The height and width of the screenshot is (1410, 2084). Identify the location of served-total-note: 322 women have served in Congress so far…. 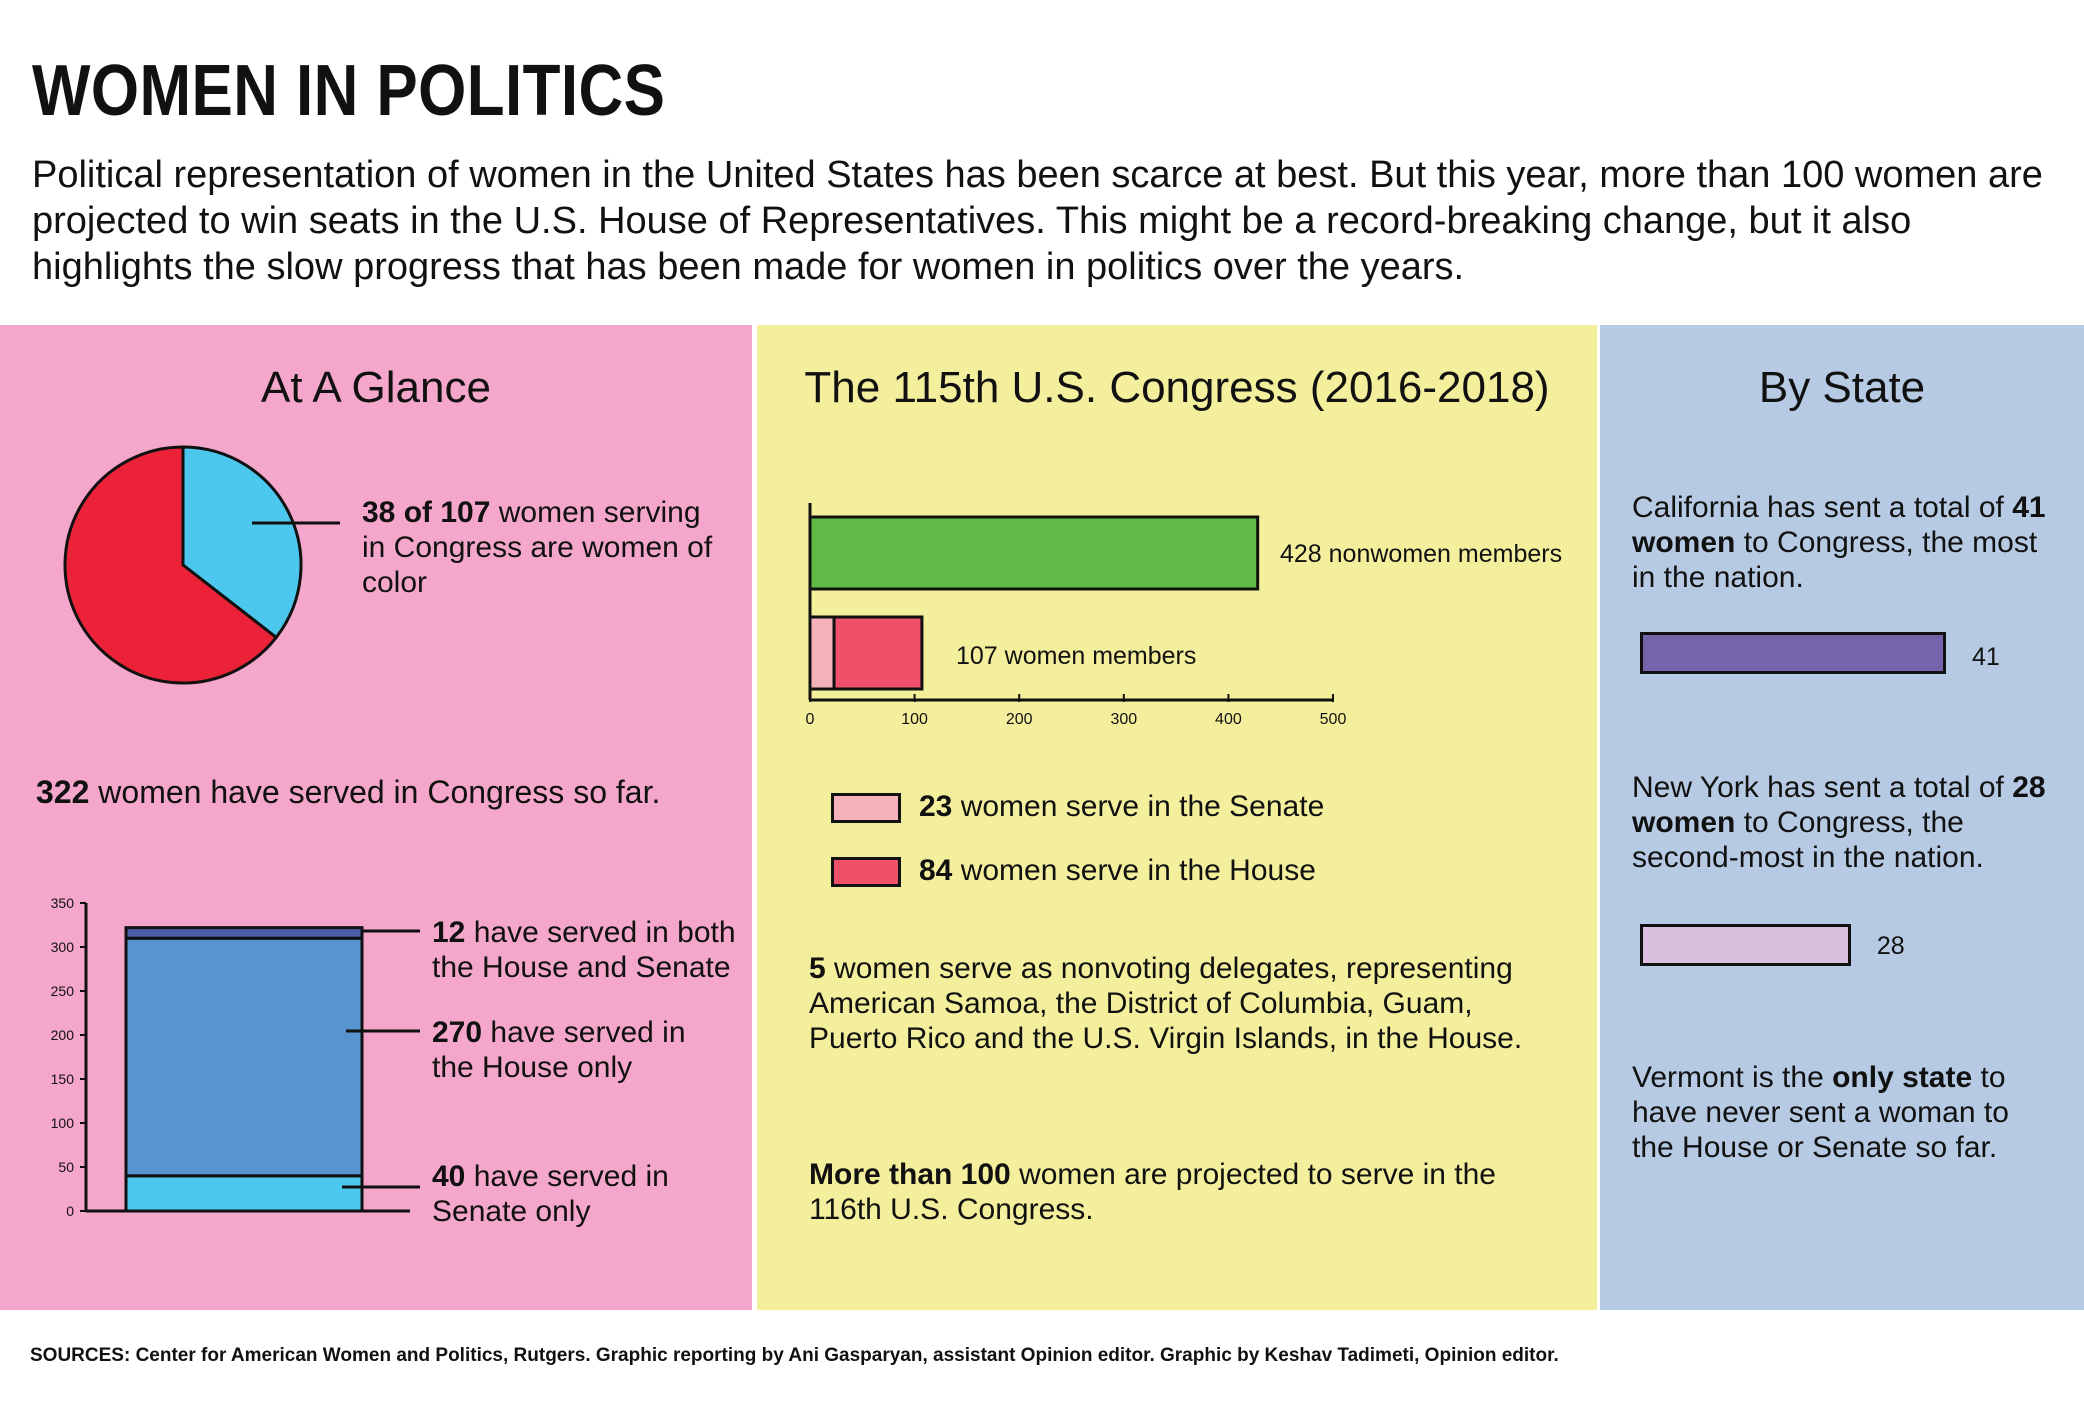
(386, 792).